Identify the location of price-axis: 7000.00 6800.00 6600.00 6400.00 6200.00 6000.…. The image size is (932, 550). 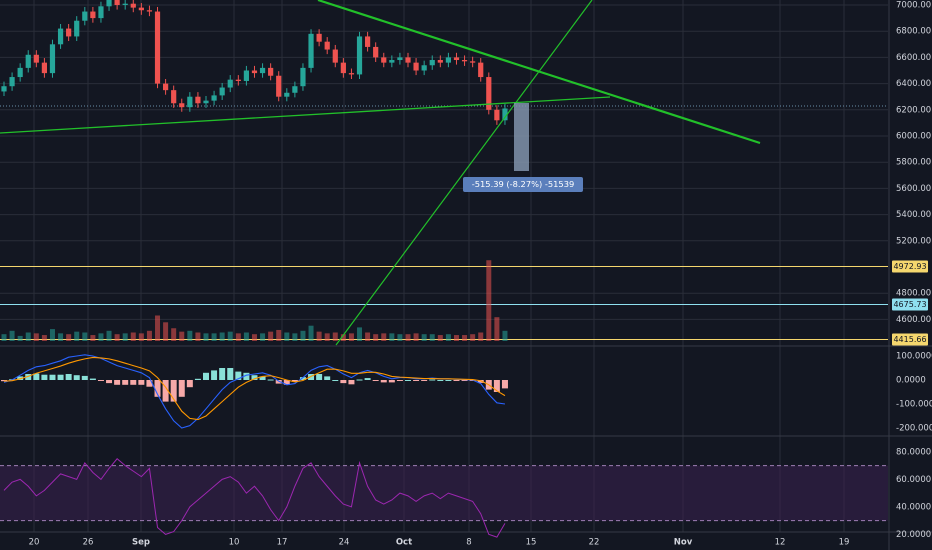
(910, 275).